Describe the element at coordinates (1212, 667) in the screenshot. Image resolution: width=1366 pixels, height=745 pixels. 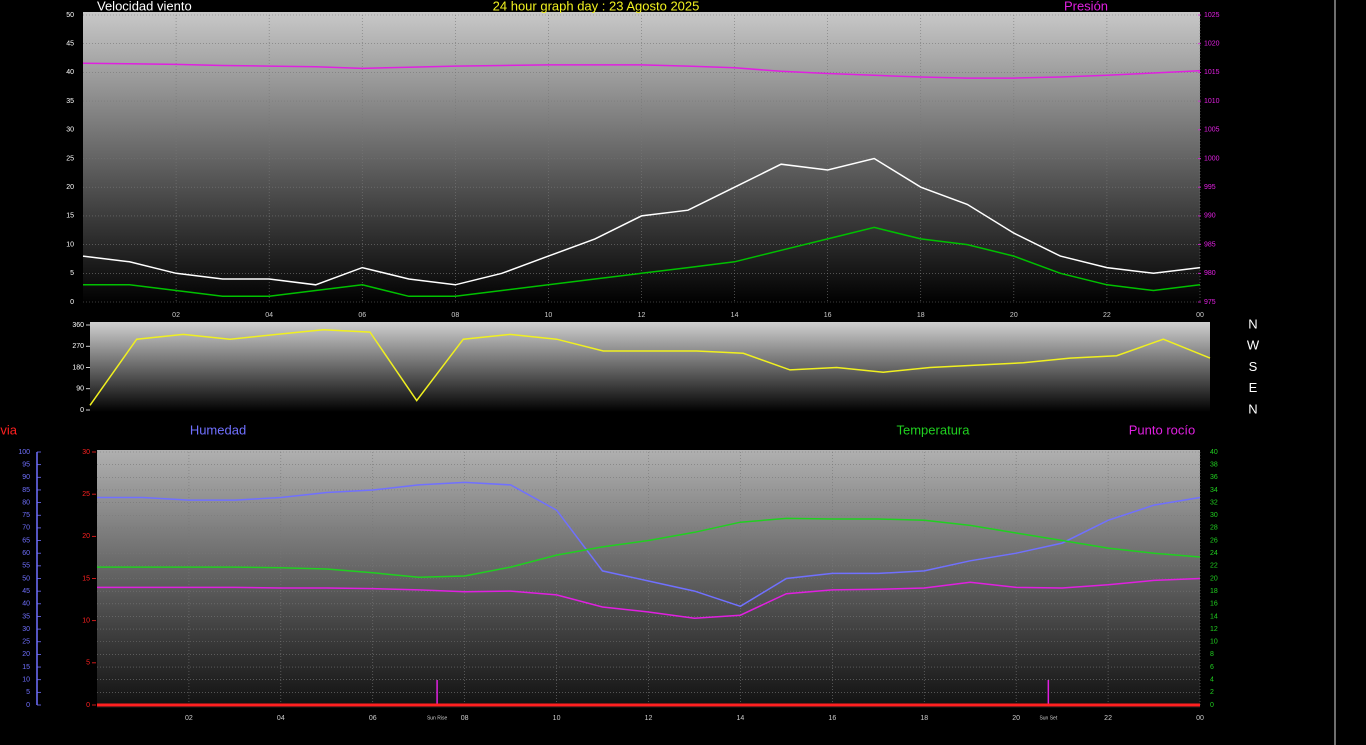
I see `y-tick-label: 6` at that location.